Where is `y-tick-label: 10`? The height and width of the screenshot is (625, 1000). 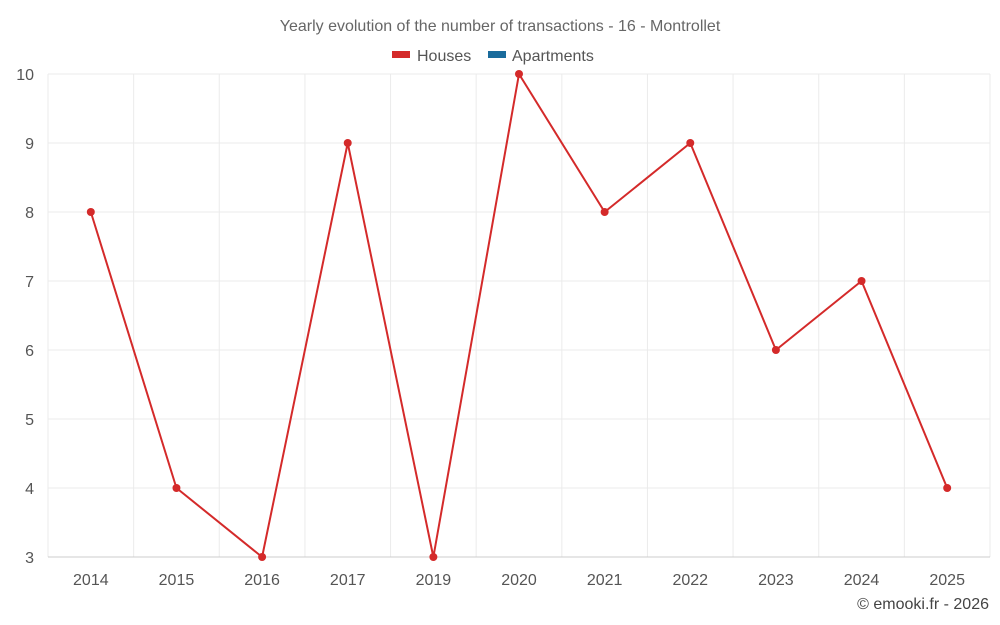 y-tick-label: 10 is located at coordinates (25, 75).